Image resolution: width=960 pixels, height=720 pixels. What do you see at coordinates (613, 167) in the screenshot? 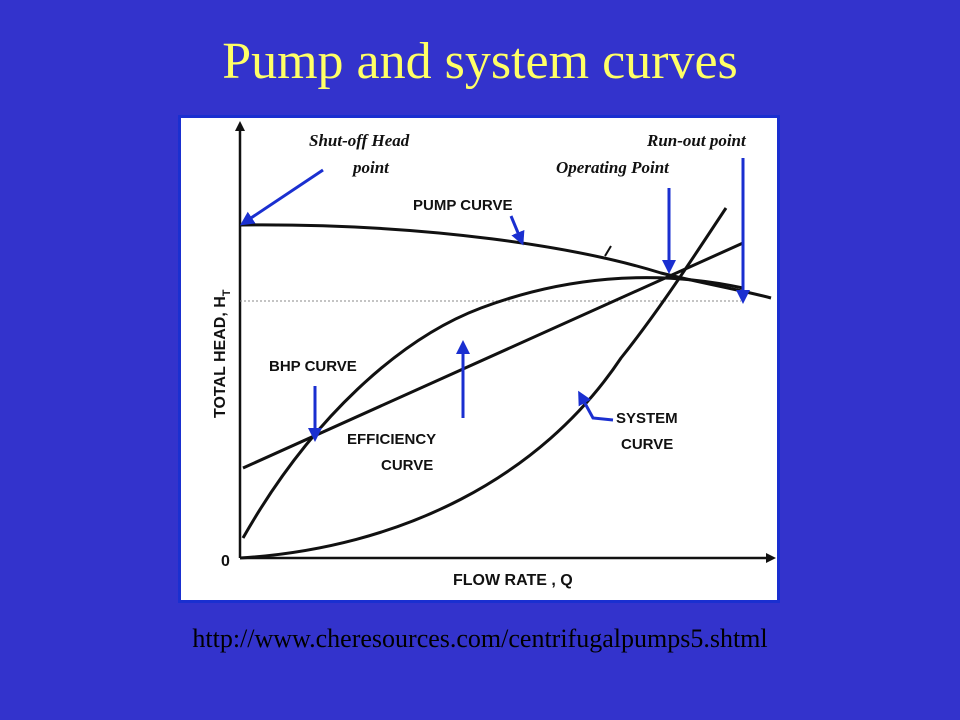
I see `operating-point-label: Operating Point` at bounding box center [613, 167].